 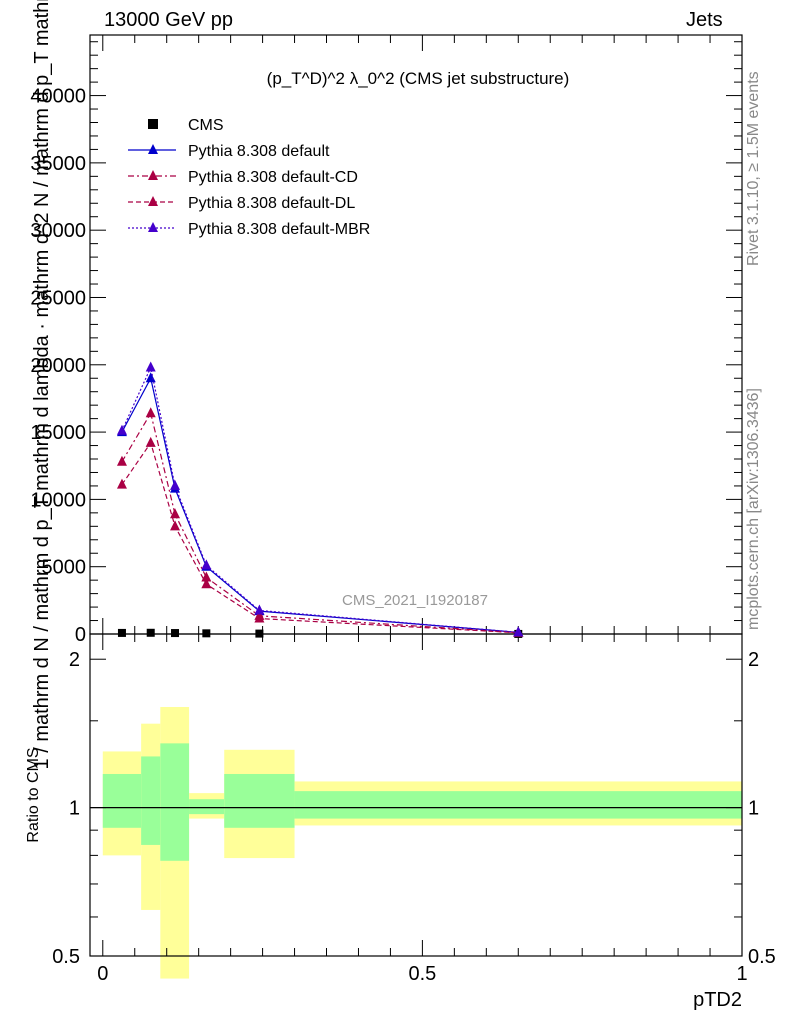 I want to click on ratio-ytick-label-right-1: 1, so click(x=753, y=809).